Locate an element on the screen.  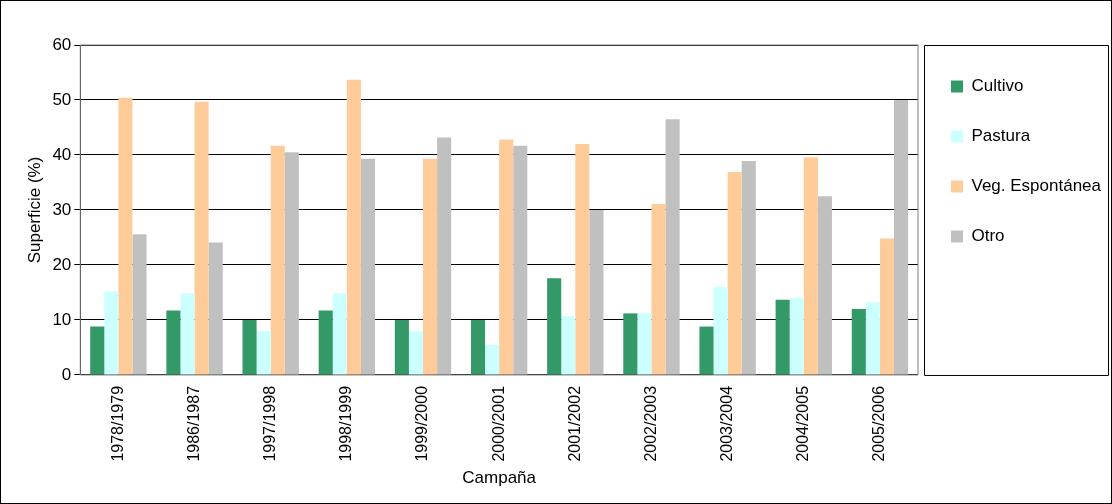
x-tick-label: 1997/1998 is located at coordinates (270, 423).